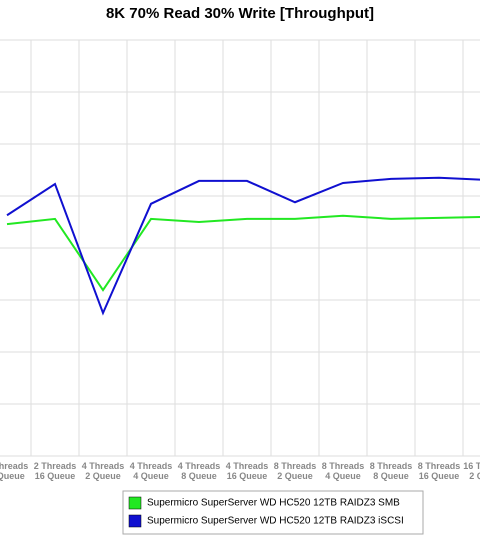  What do you see at coordinates (240, 13) in the screenshot?
I see `chart-title: 8K 70% Read 30% Write [Throughput]` at bounding box center [240, 13].